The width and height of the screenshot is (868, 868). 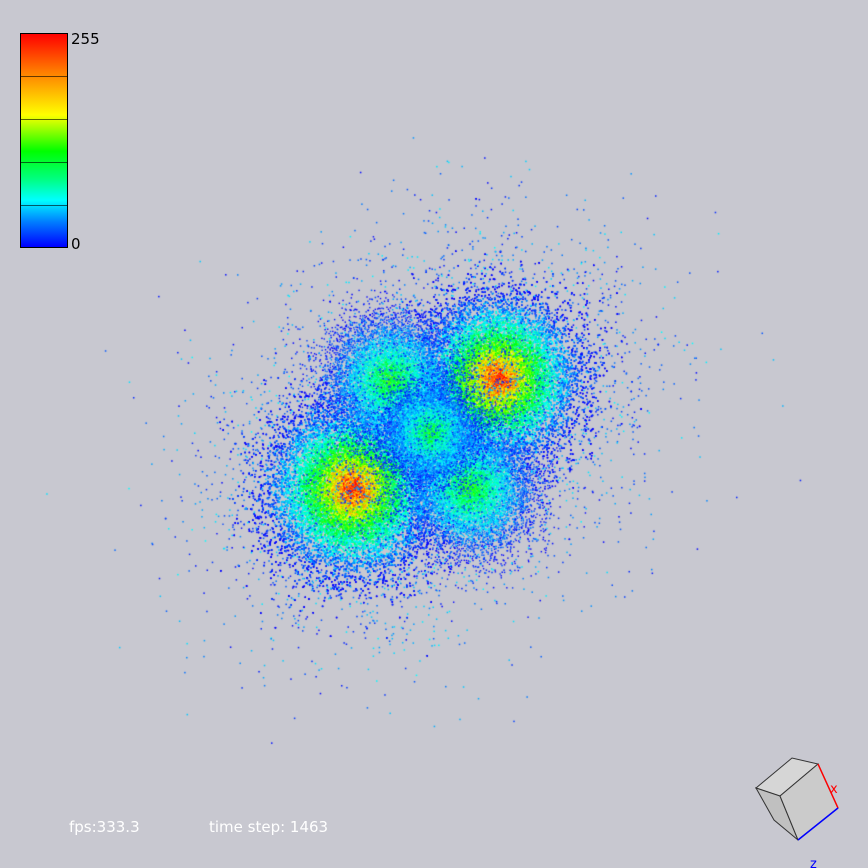 I want to click on color-scale-bar, so click(x=44, y=140).